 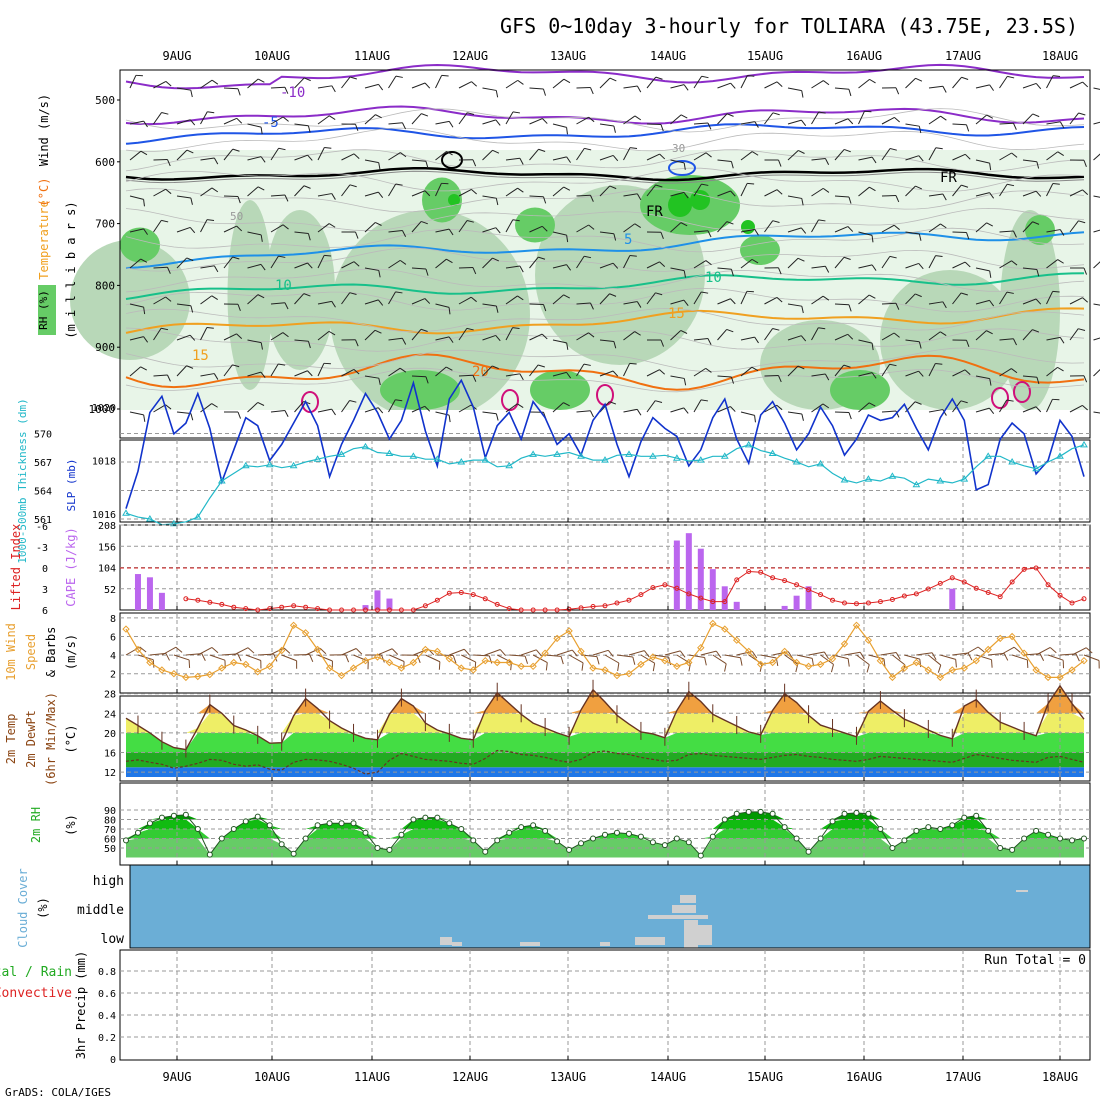 What do you see at coordinates (22, 481) in the screenshot?
I see `thickness-axis-label: 1000-500mb Thickness (dm)` at bounding box center [22, 481].